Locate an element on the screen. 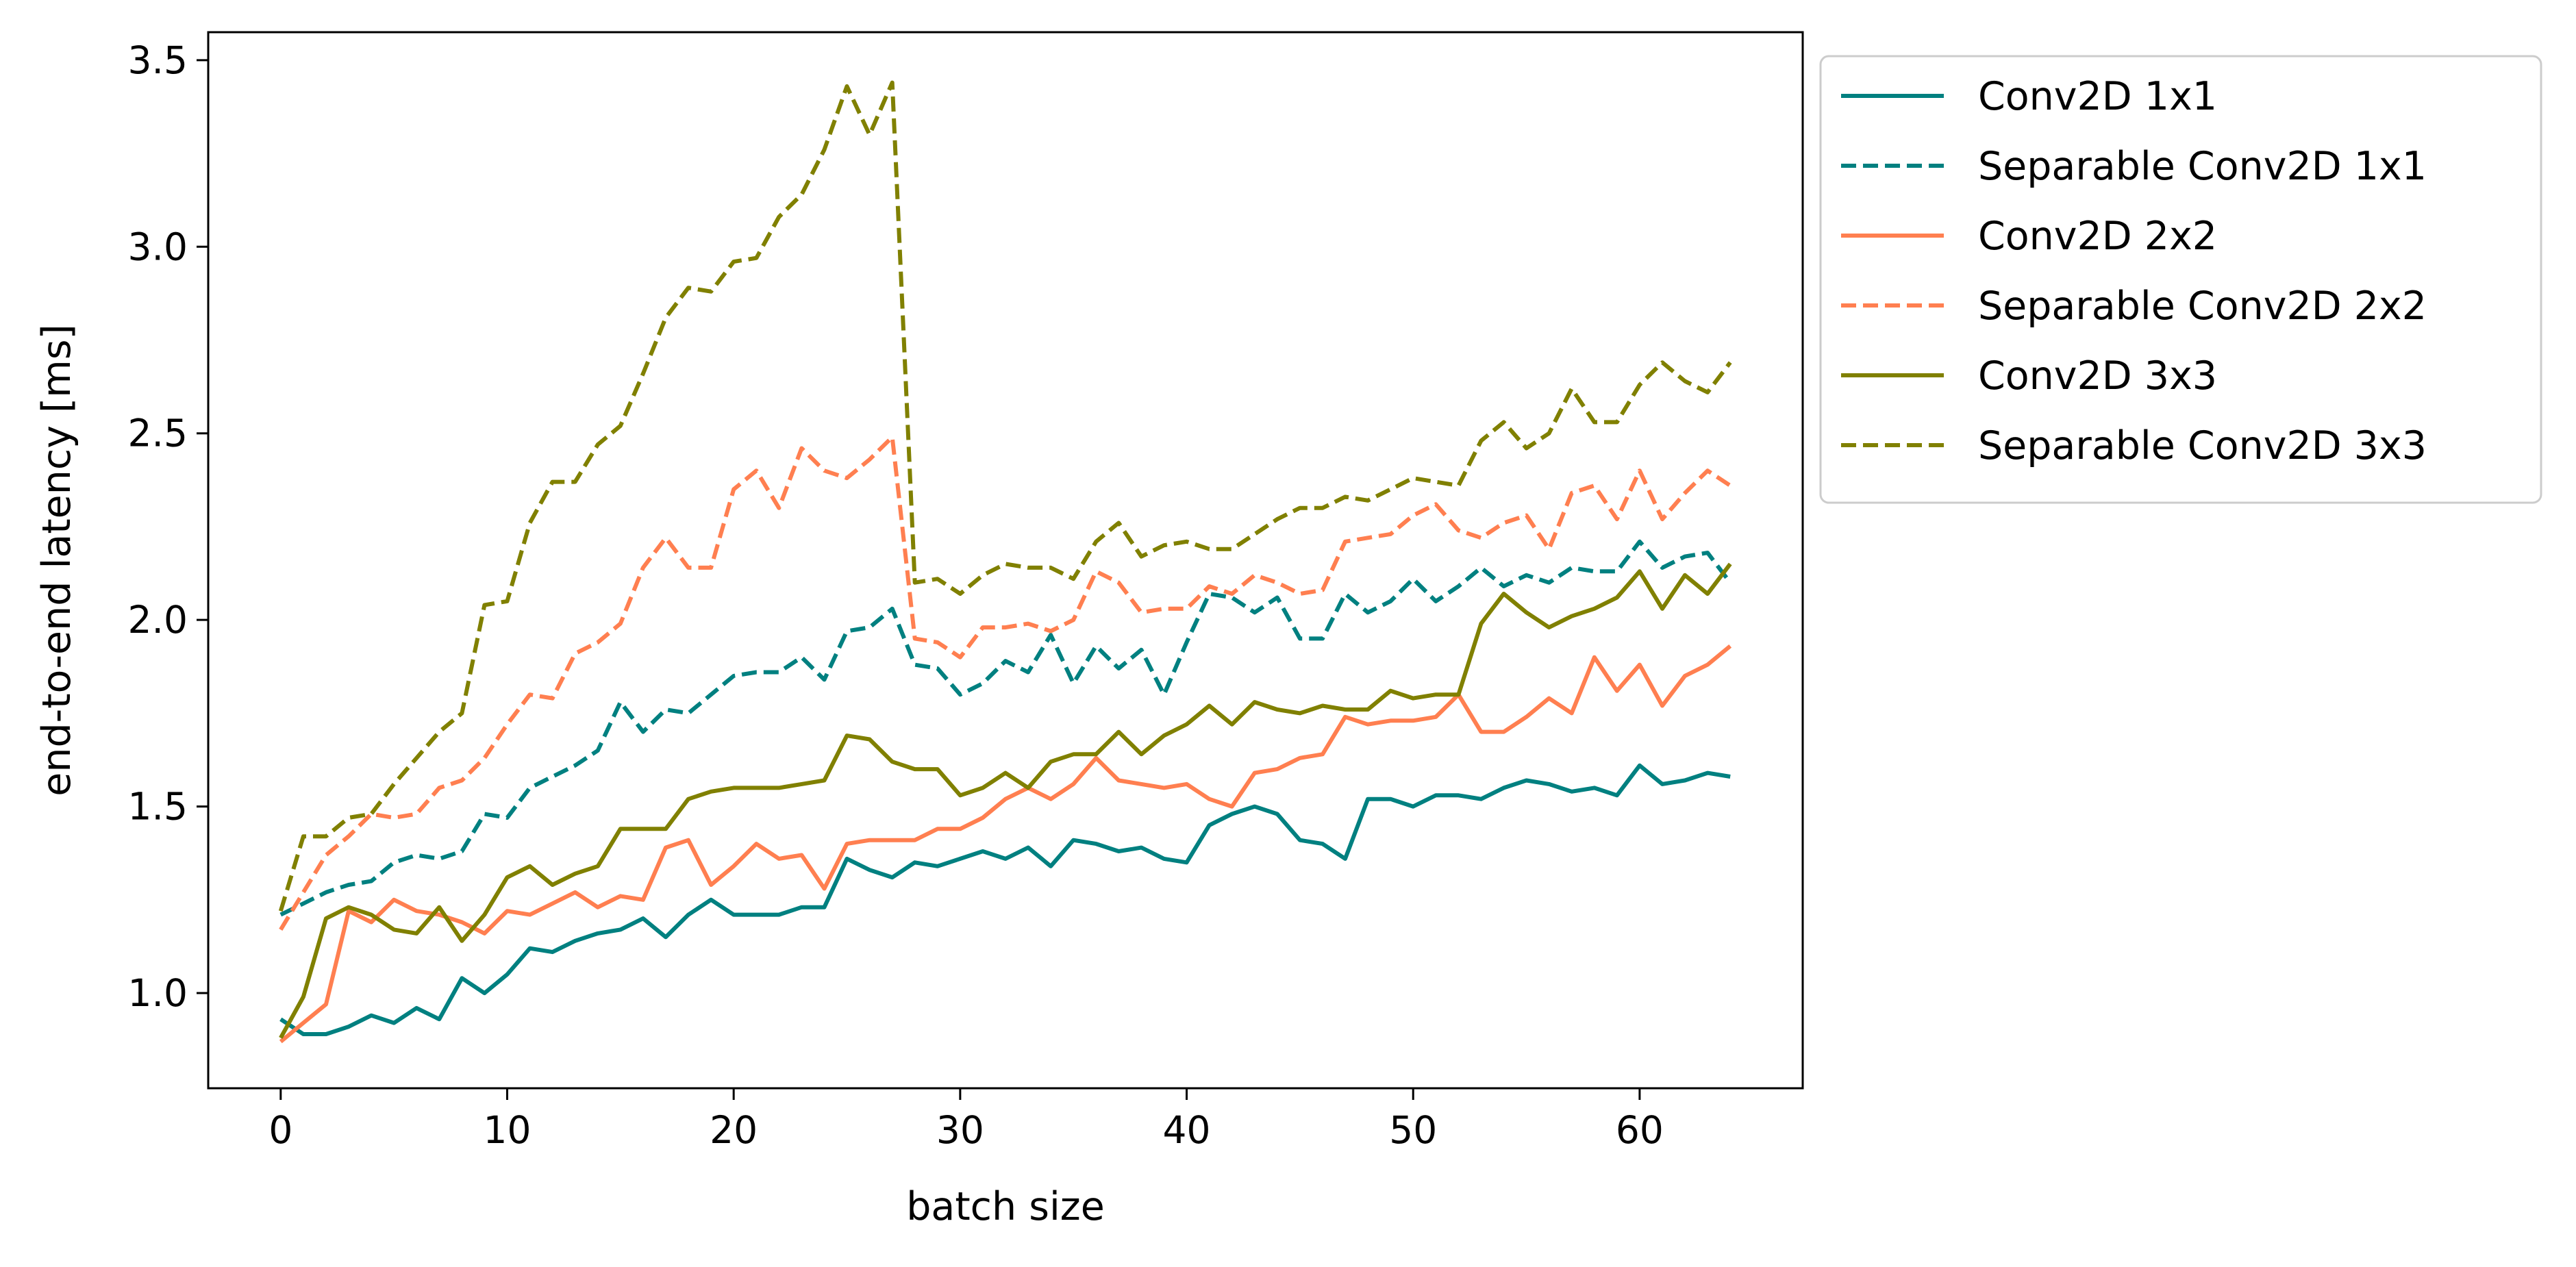  y-tick-label: 2.0 is located at coordinates (158, 620).